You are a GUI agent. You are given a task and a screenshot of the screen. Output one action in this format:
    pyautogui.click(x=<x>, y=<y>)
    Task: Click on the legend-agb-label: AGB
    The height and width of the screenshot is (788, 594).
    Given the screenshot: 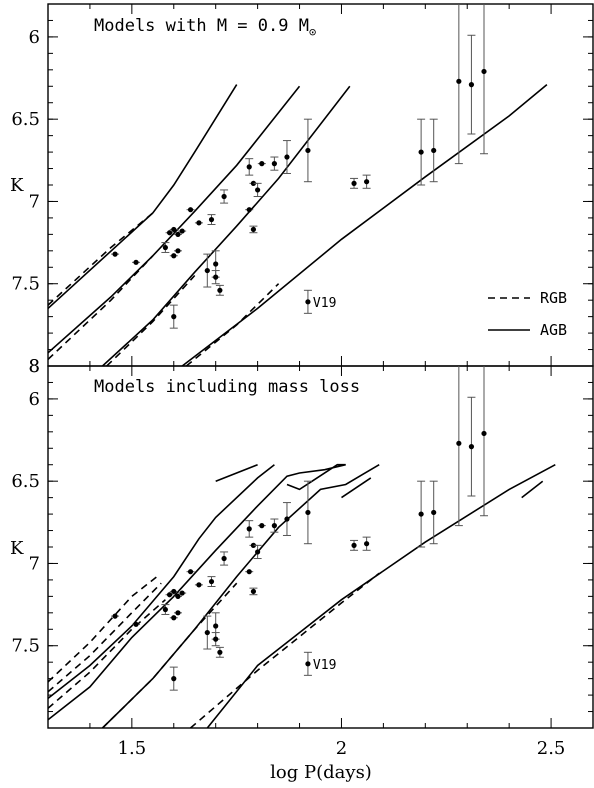 What is the action you would take?
    pyautogui.click(x=553, y=330)
    